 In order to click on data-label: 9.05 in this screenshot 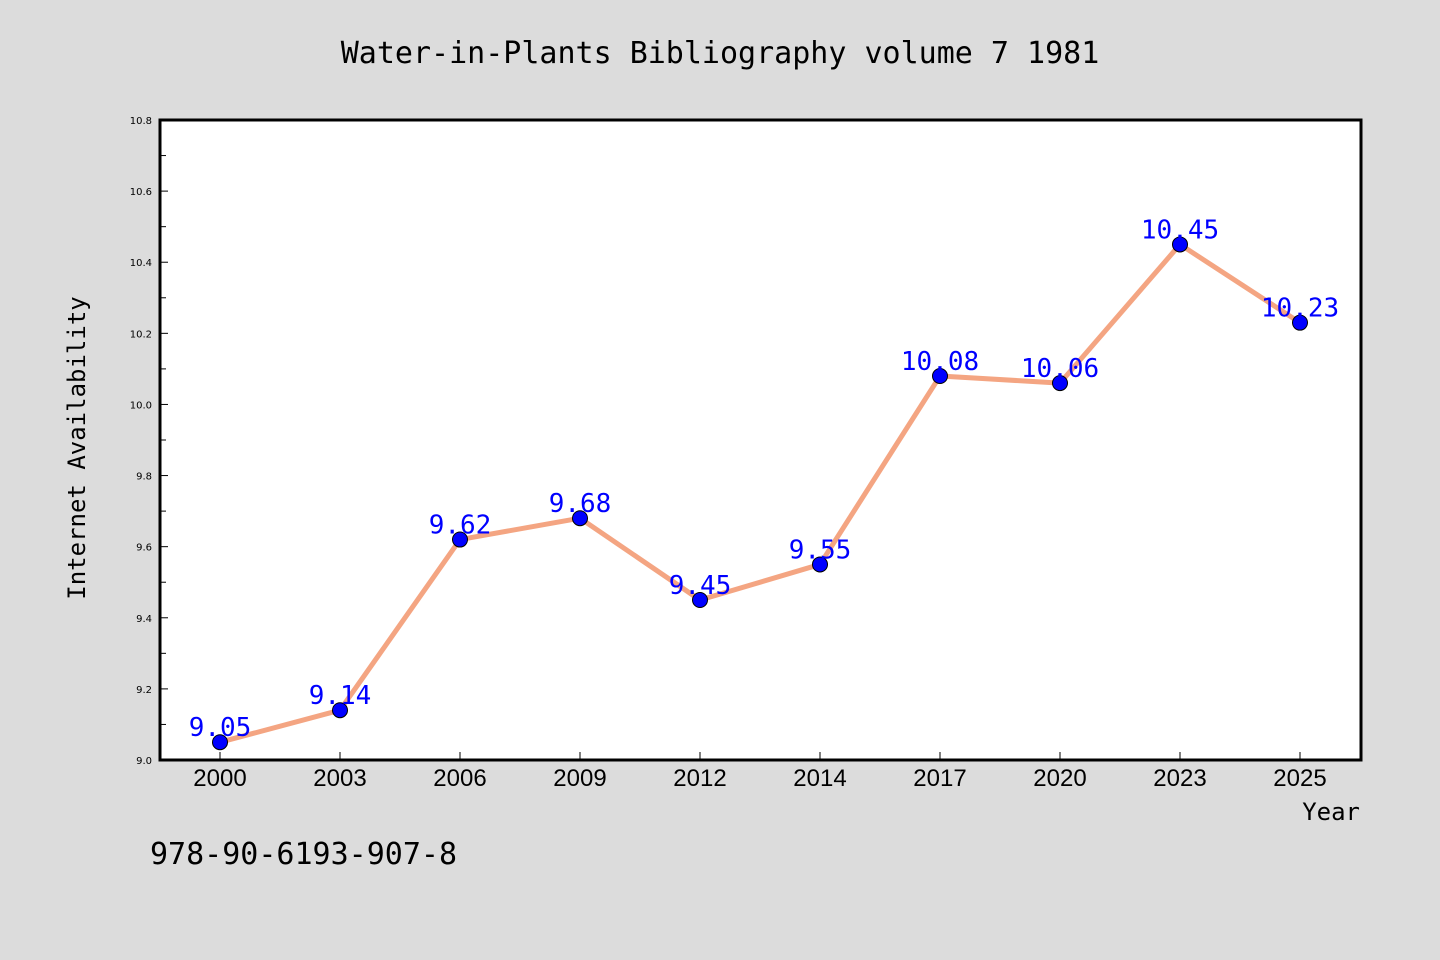, I will do `click(220, 728)`.